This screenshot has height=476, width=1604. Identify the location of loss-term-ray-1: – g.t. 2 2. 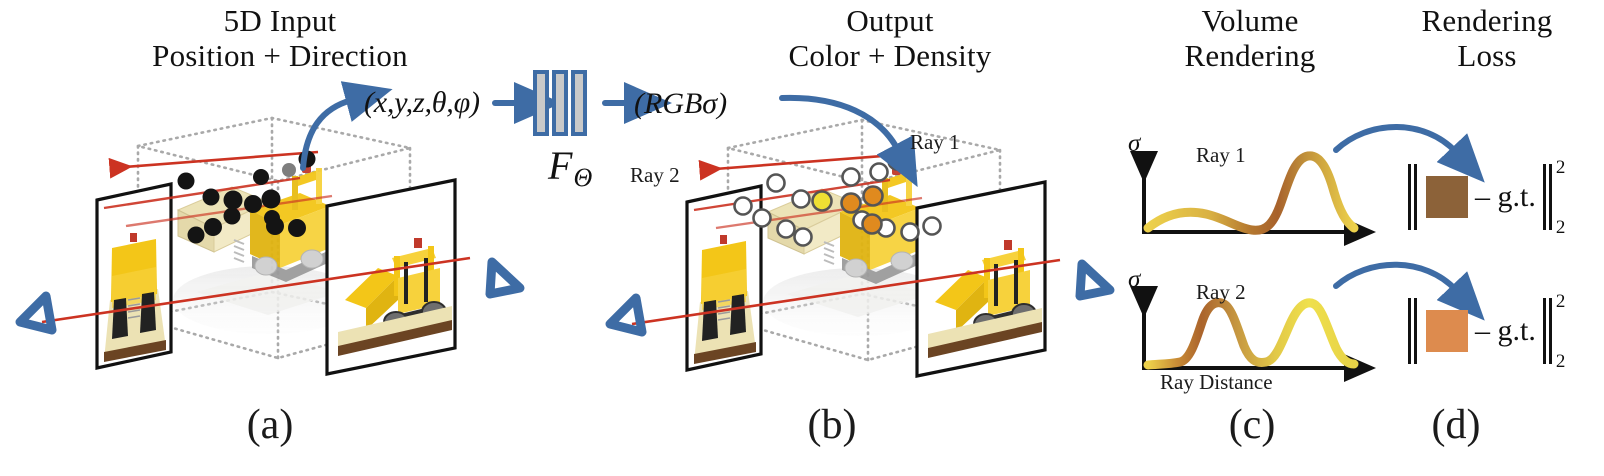
(1489, 197).